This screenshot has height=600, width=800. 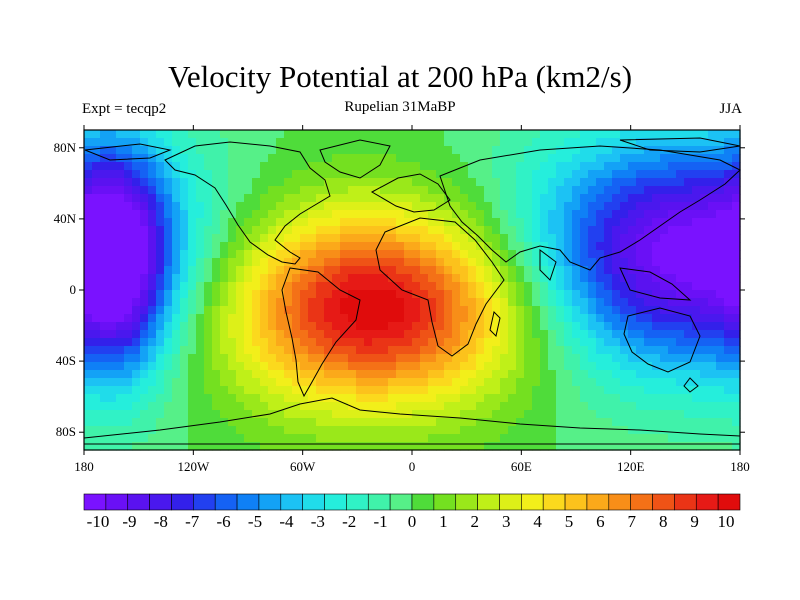 What do you see at coordinates (400, 76) in the screenshot?
I see `plot-title: Velocity Potential at 200 hPa (km2/s)` at bounding box center [400, 76].